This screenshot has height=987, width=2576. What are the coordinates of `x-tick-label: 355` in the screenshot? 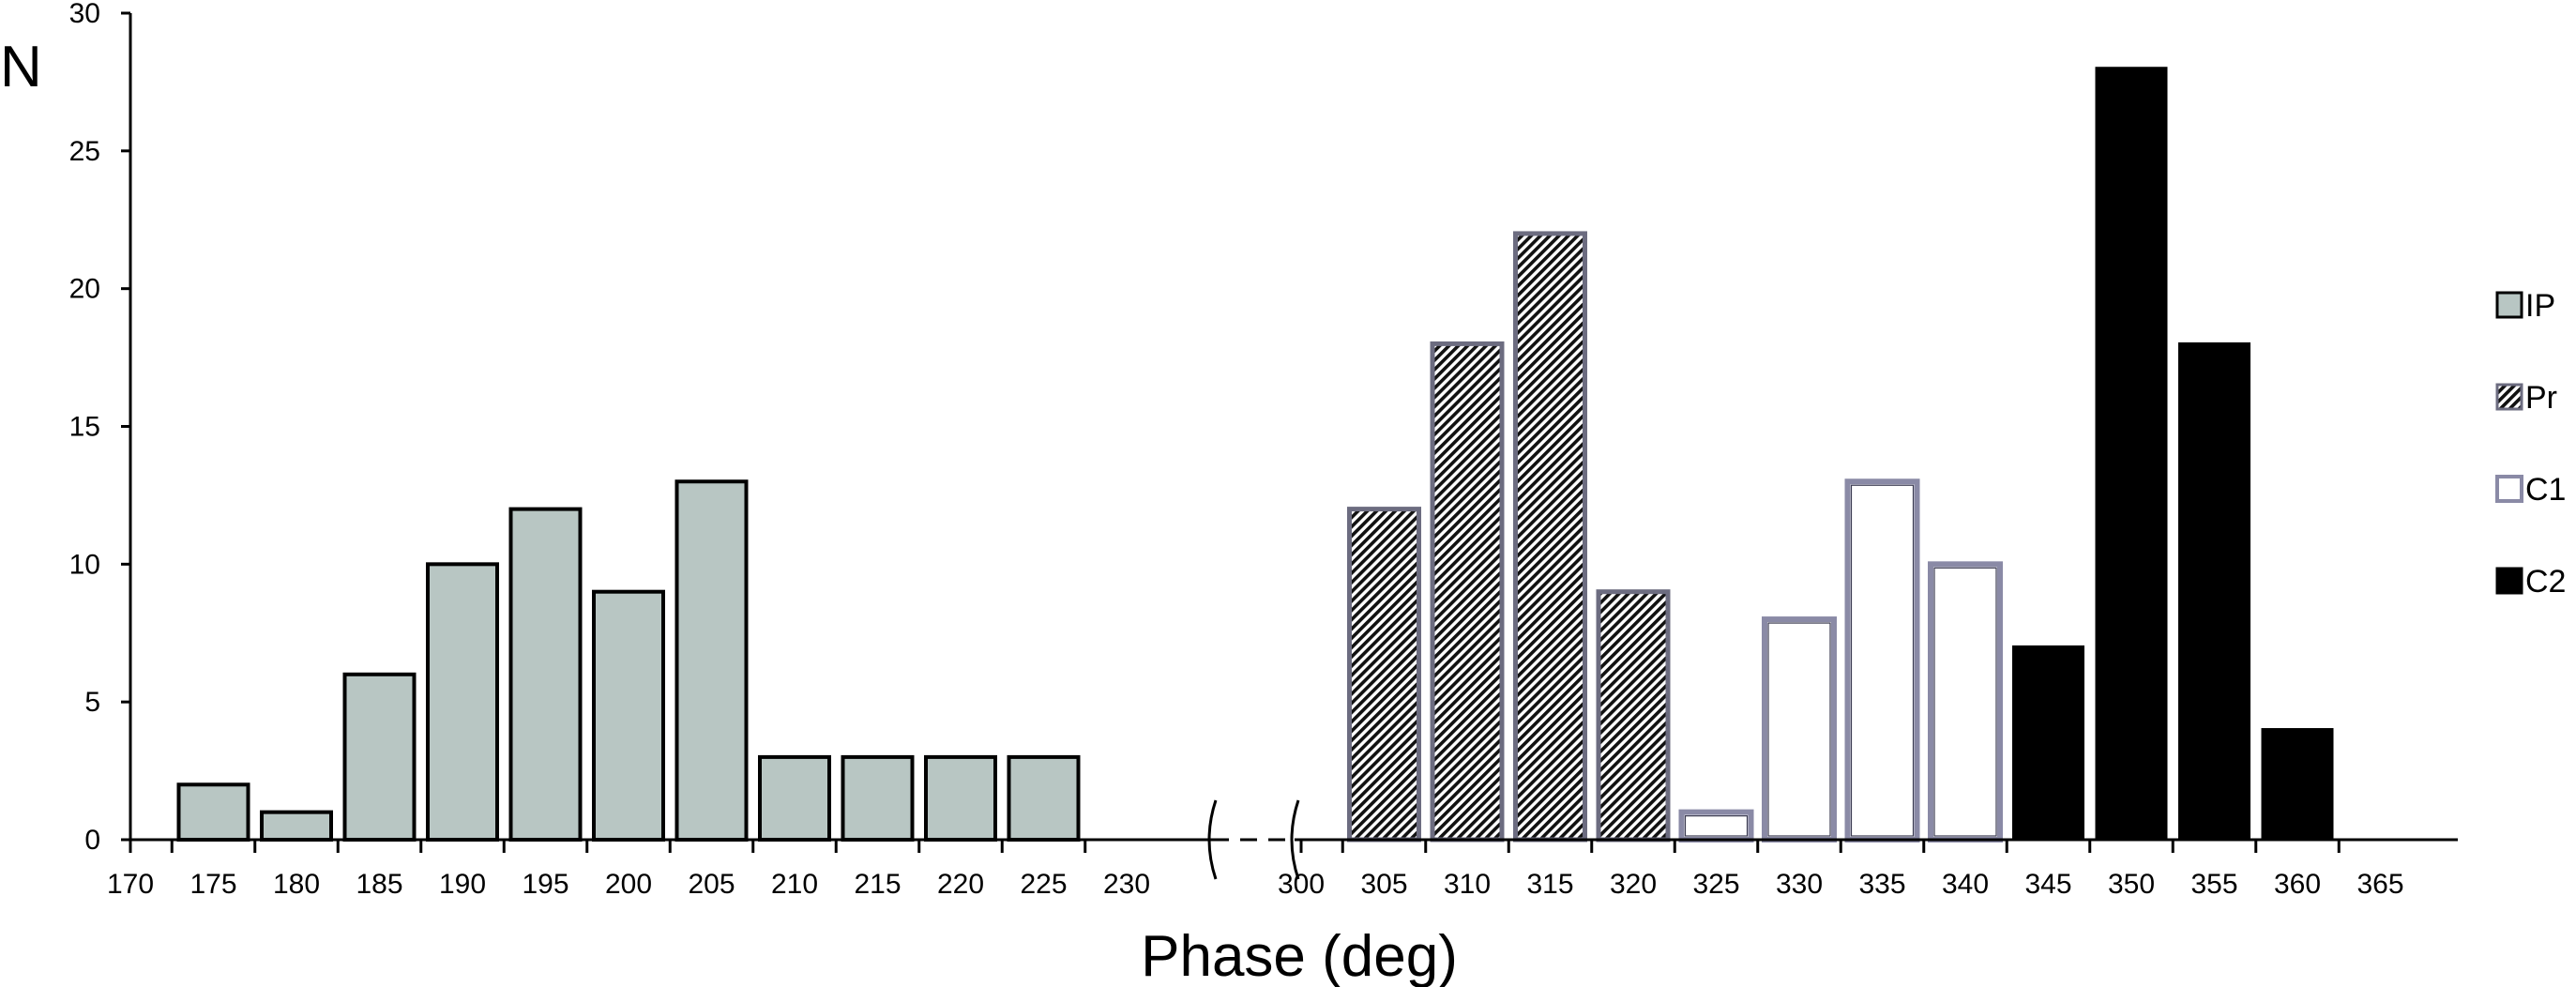 It's located at (2213, 885).